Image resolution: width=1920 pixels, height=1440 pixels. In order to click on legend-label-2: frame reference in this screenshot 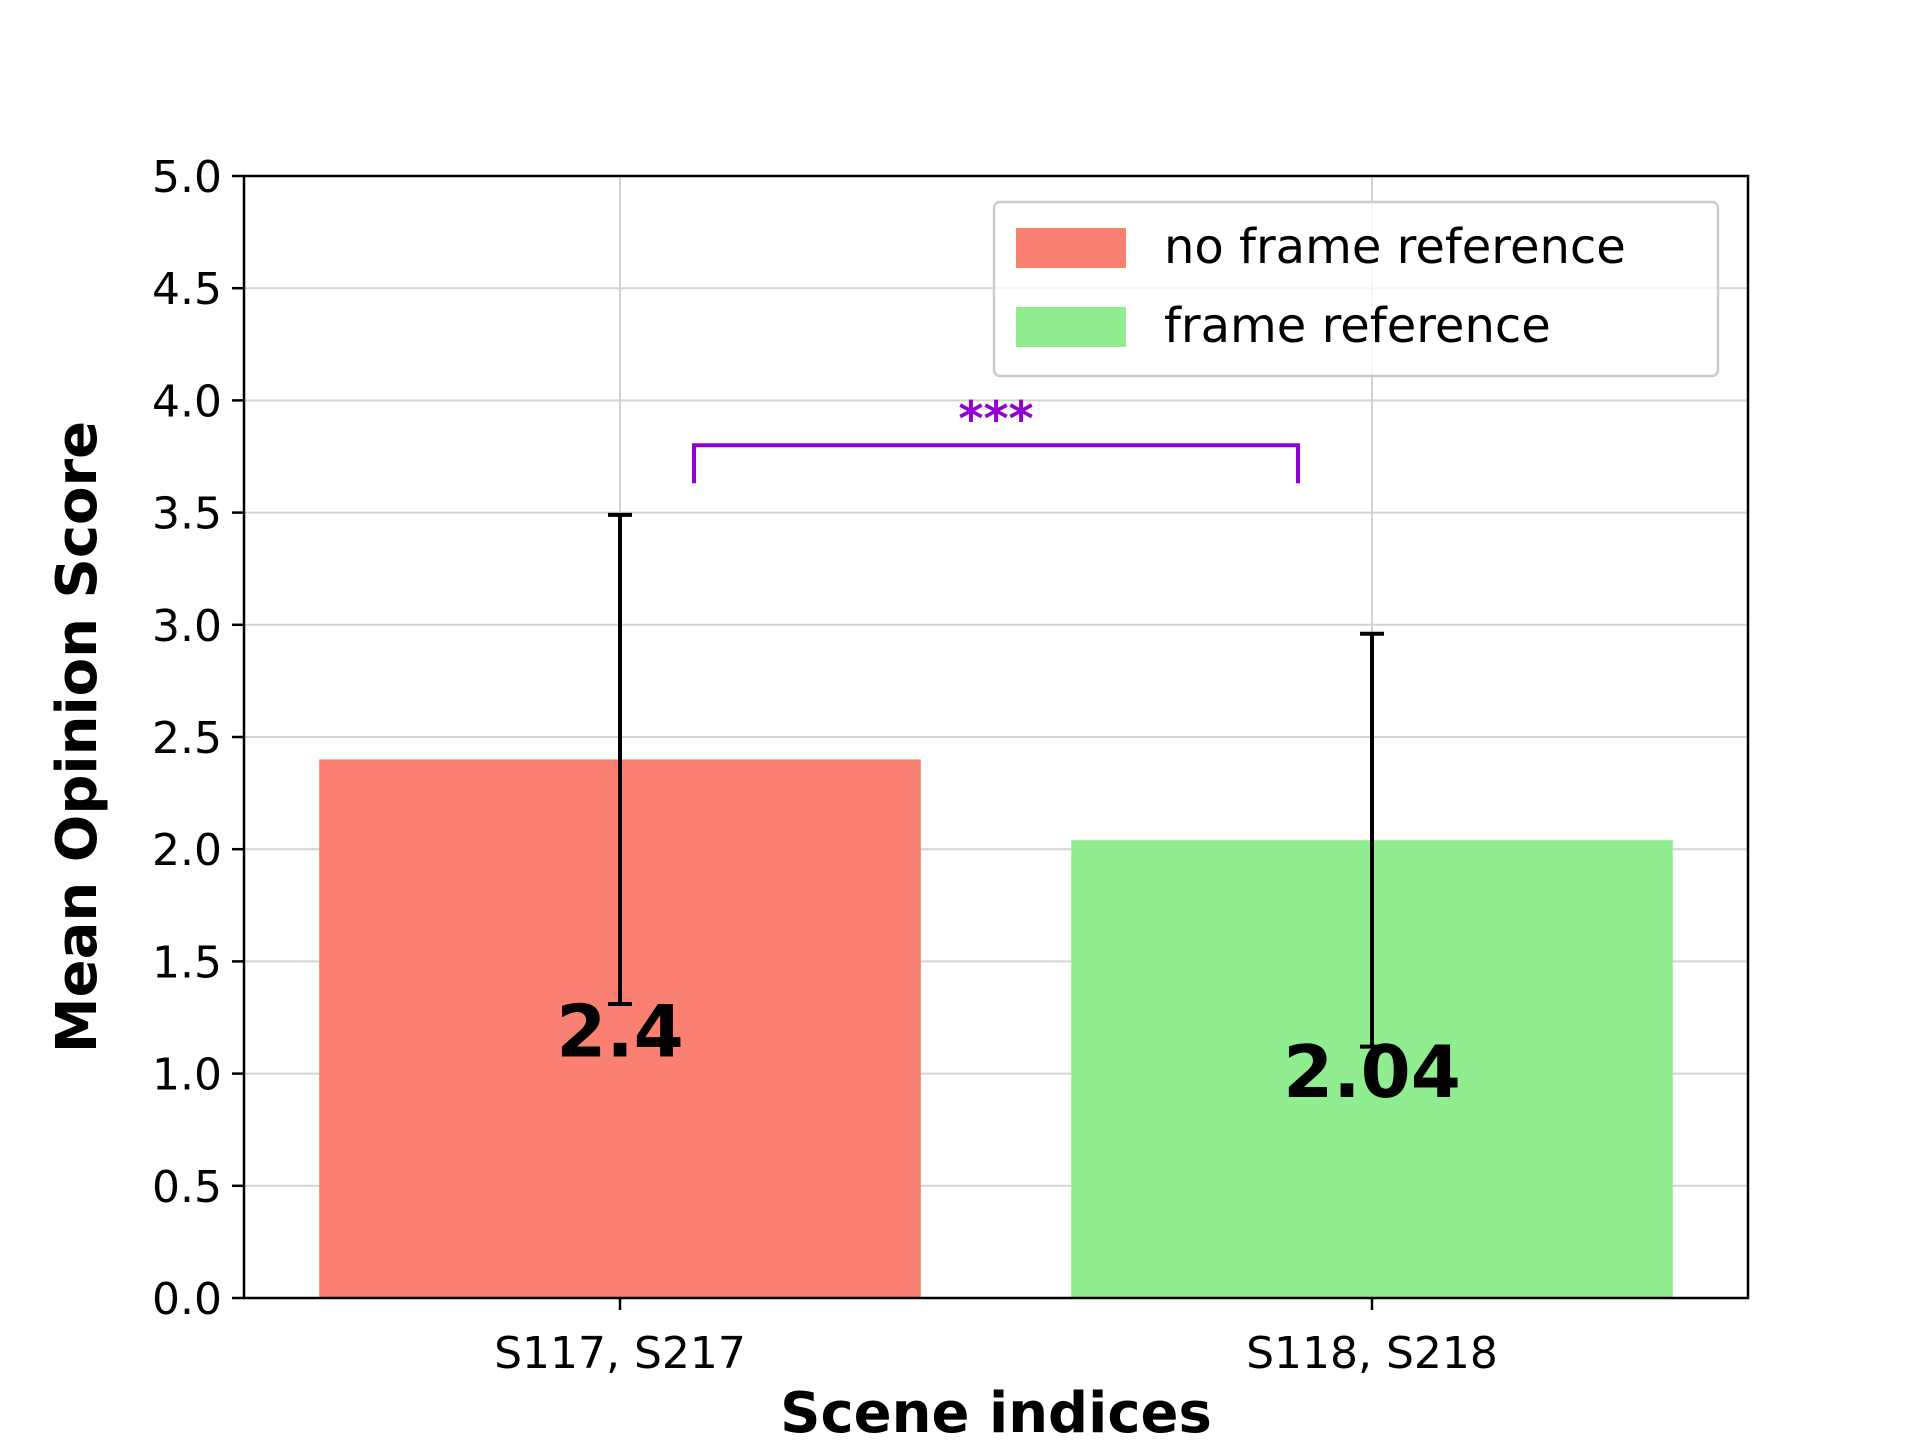, I will do `click(1357, 326)`.